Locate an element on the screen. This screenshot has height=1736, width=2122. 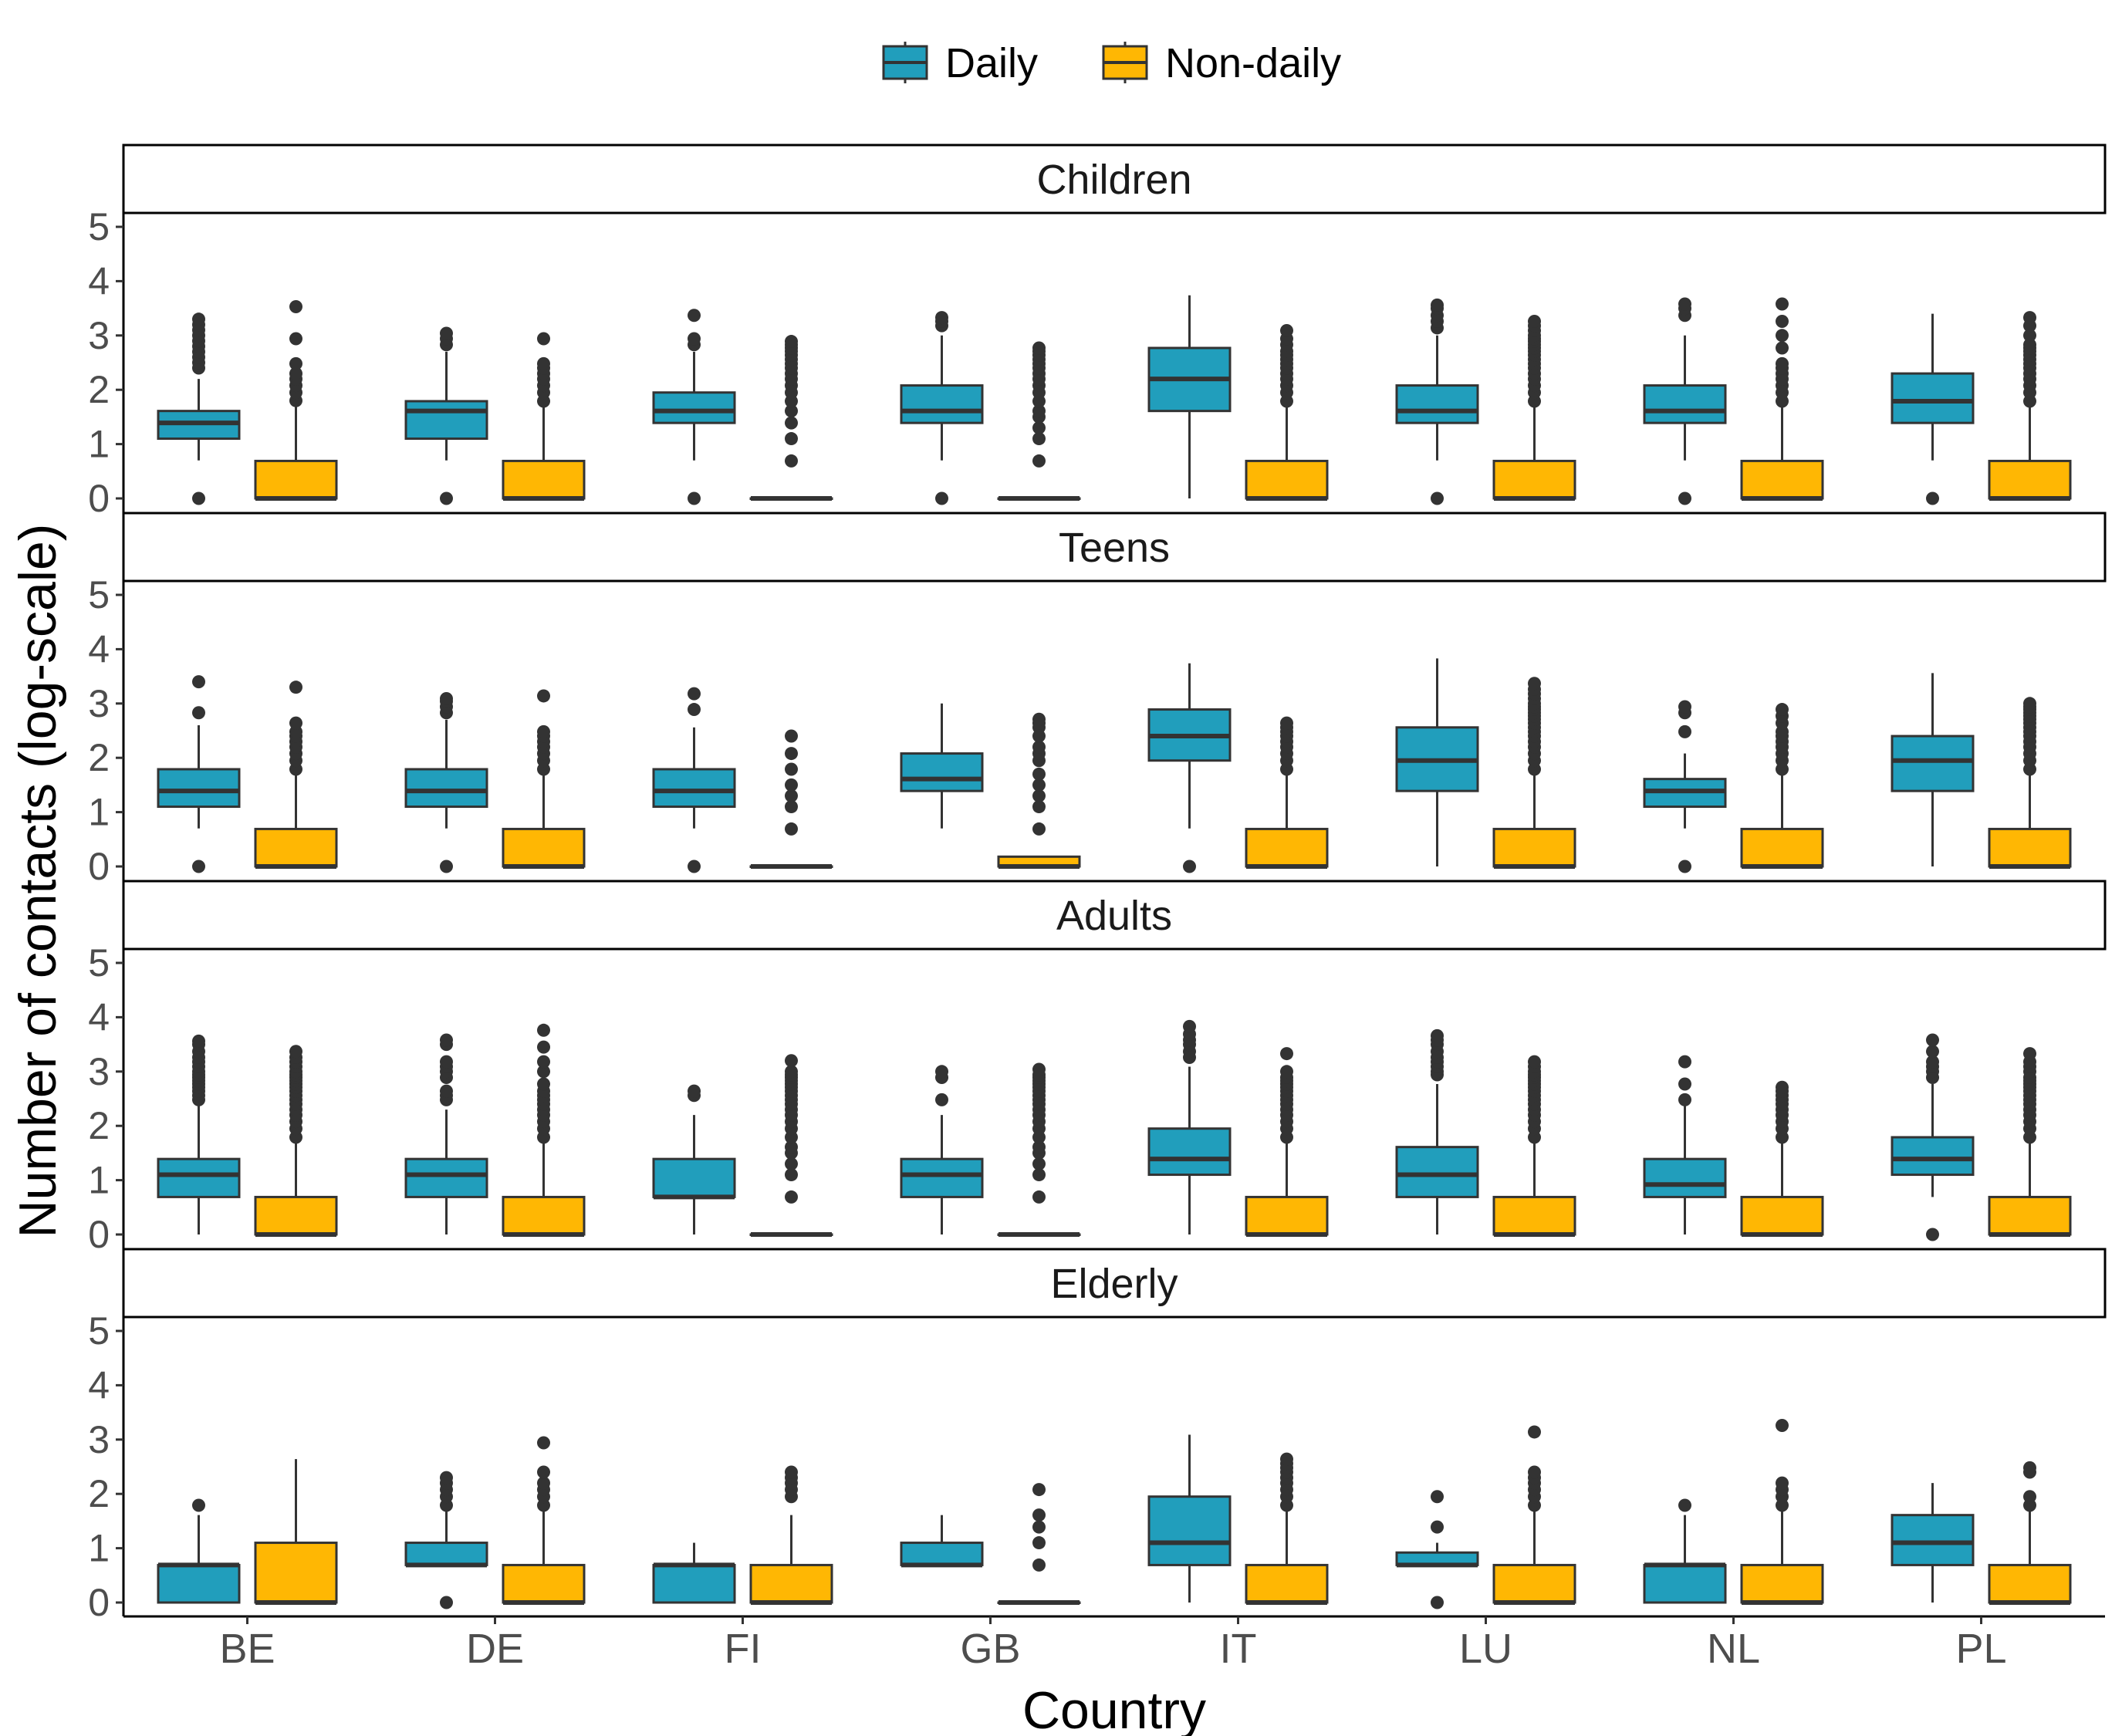
legend-item-daily: Daily is located at coordinates (960, 63).